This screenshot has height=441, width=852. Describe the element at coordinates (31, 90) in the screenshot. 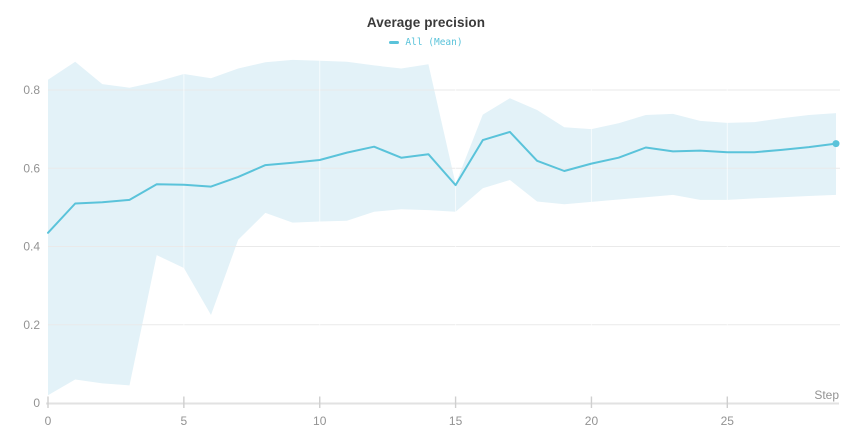

I see `y-tick-label: 0.8` at that location.